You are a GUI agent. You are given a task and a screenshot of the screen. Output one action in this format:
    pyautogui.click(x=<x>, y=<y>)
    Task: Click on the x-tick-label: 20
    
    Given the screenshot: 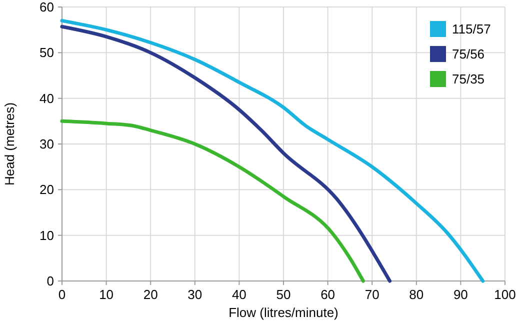 What is the action you would take?
    pyautogui.click(x=150, y=294)
    